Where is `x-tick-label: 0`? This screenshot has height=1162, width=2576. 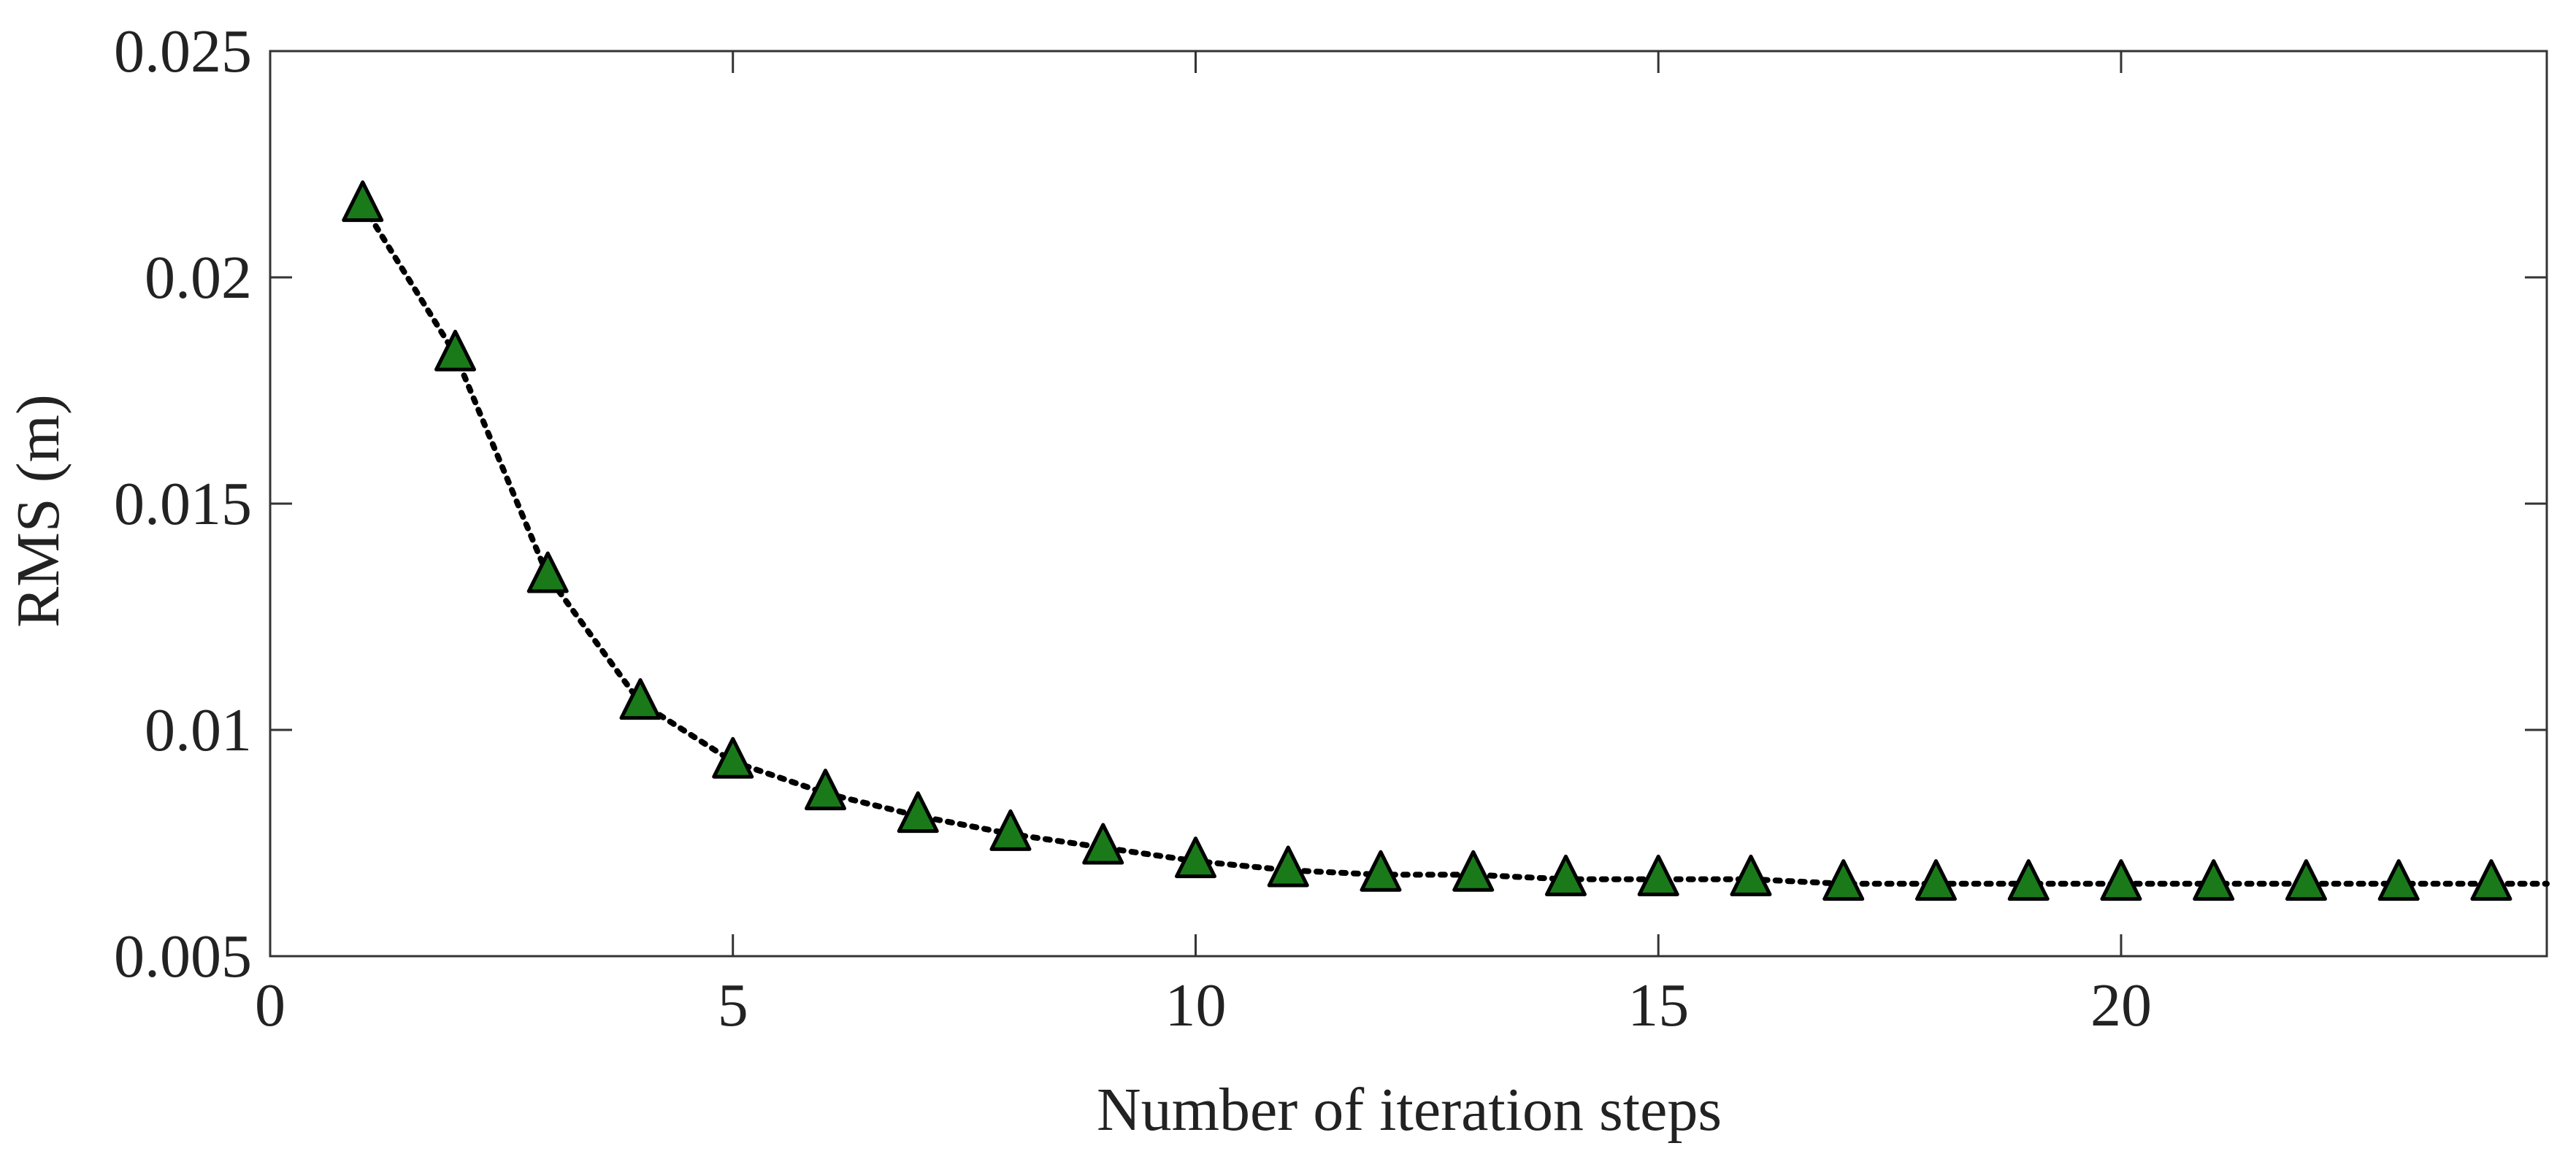 x-tick-label: 0 is located at coordinates (270, 1005).